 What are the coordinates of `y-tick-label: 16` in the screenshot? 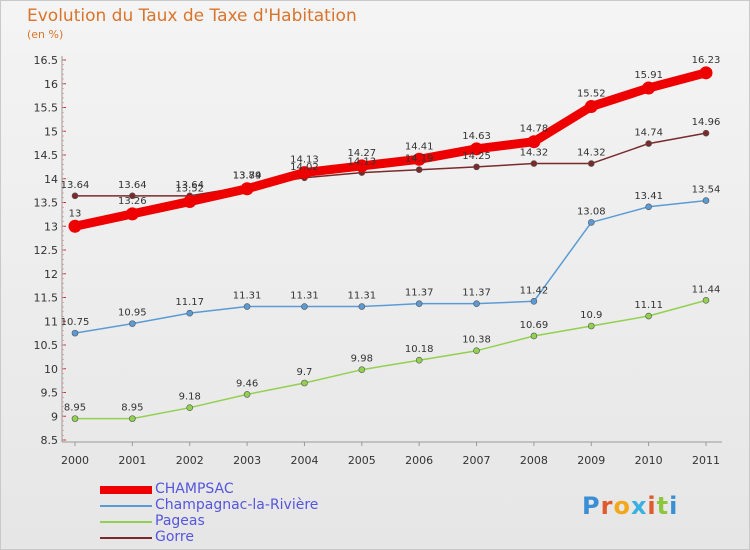 It's located at (51, 84).